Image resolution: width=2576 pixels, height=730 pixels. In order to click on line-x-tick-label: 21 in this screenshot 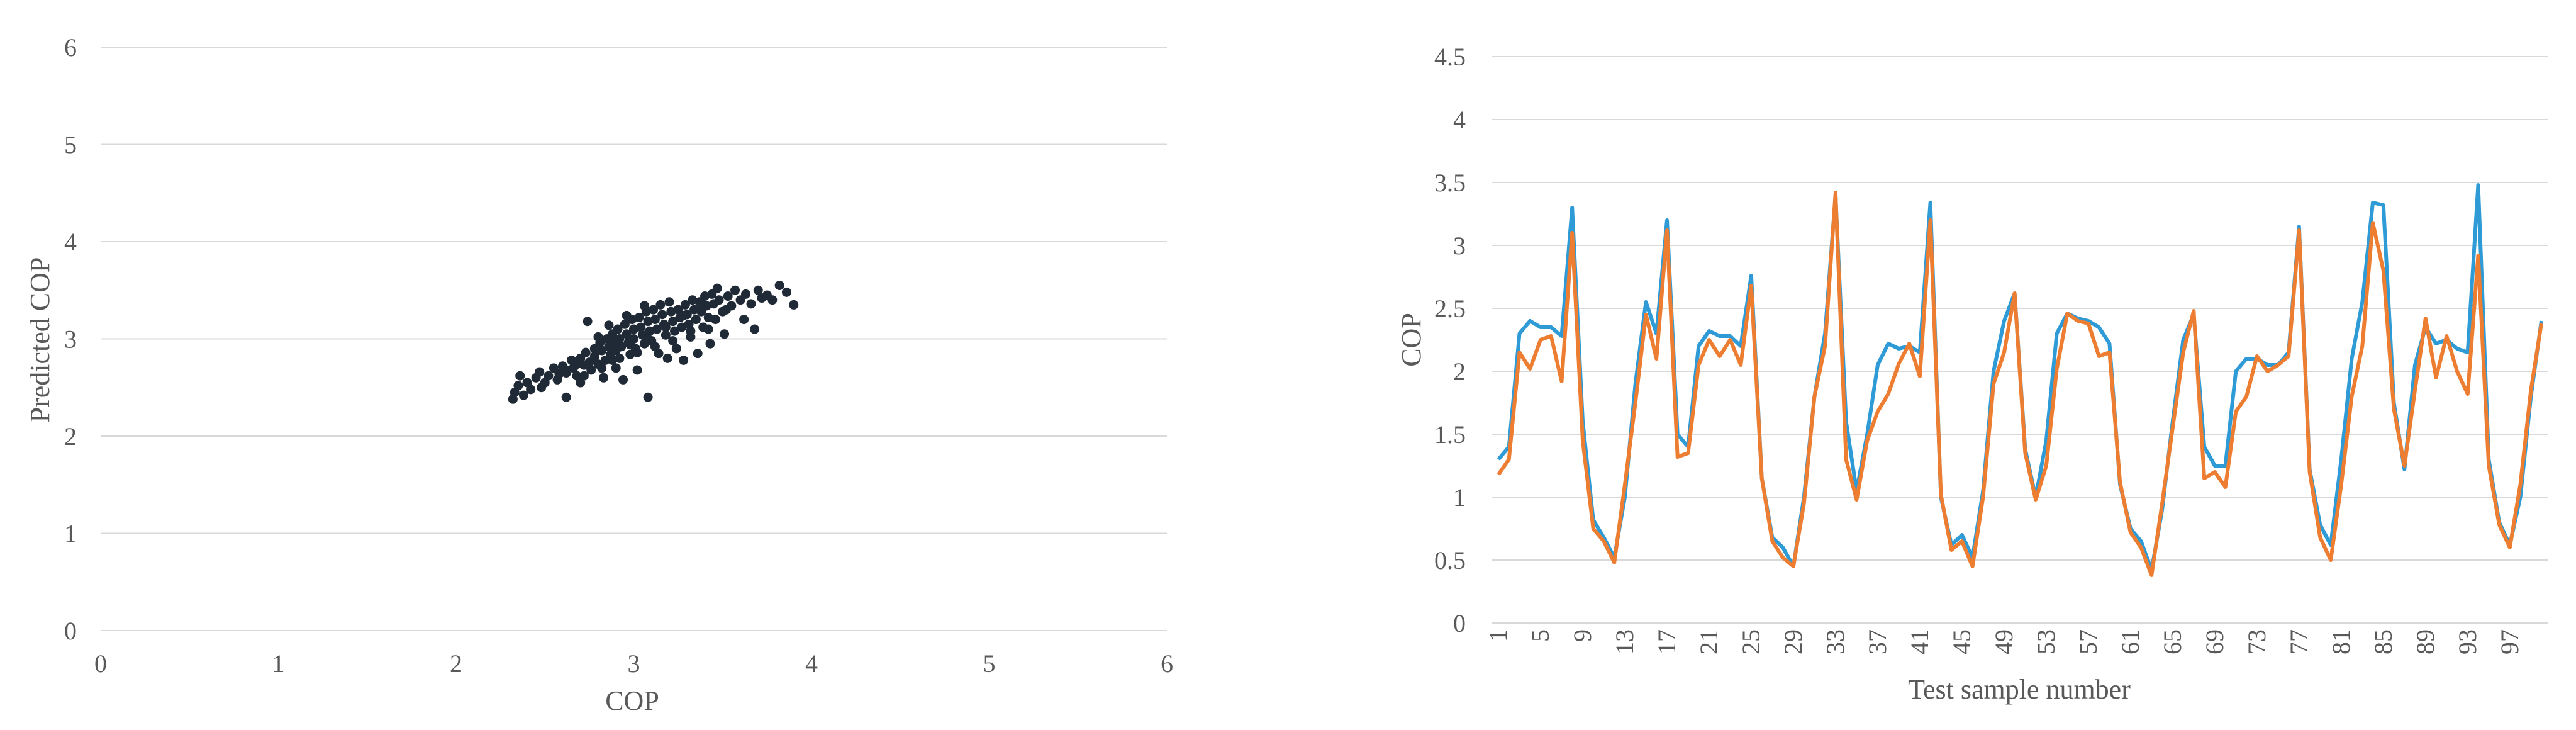, I will do `click(1709, 641)`.